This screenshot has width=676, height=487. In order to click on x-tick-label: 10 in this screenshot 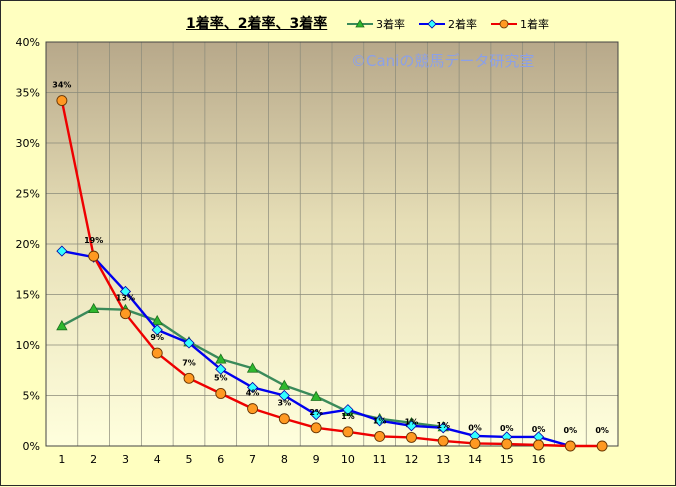, I will do `click(348, 459)`.